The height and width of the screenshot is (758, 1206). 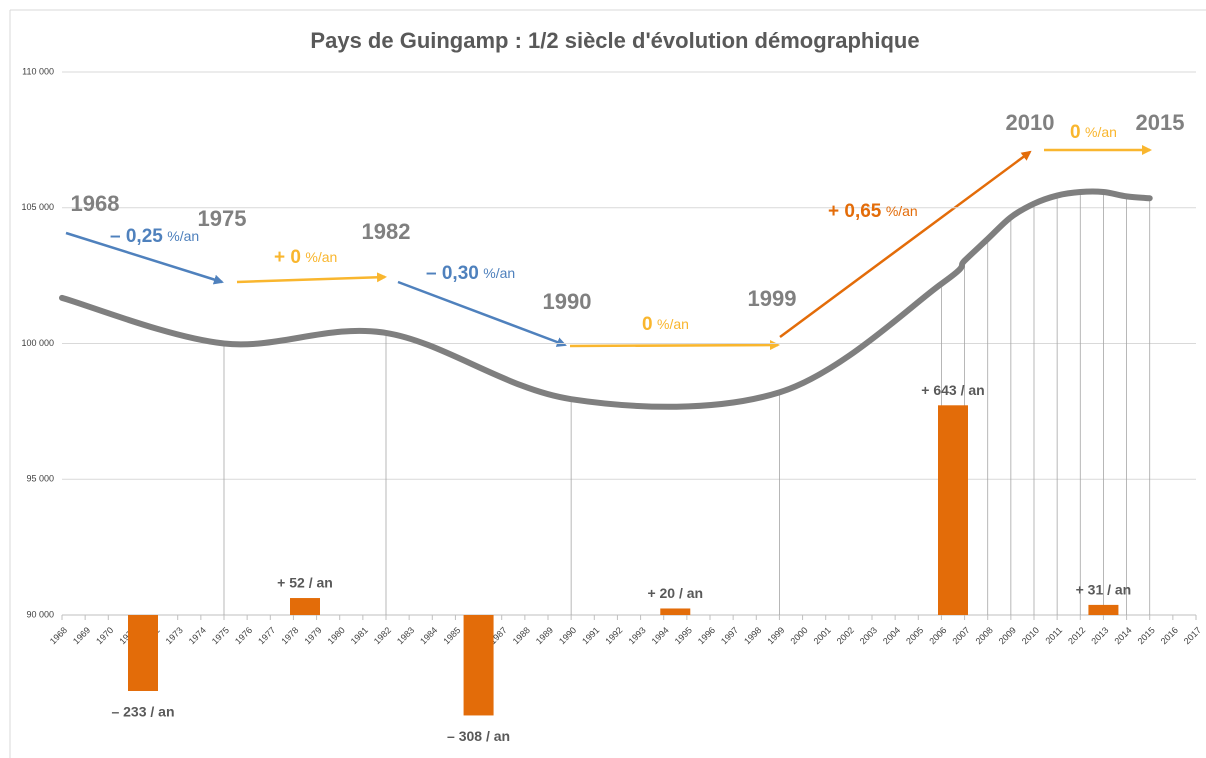 I want to click on x-tick-label: 1996, so click(x=706, y=635).